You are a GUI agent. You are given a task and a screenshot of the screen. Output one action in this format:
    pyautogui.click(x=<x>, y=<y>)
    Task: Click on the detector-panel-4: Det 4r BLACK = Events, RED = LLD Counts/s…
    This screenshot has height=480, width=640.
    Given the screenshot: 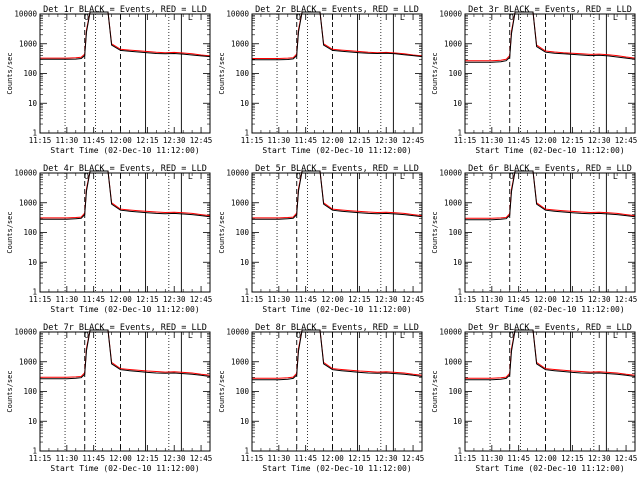 What is the action you would take?
    pyautogui.click(x=109, y=239)
    